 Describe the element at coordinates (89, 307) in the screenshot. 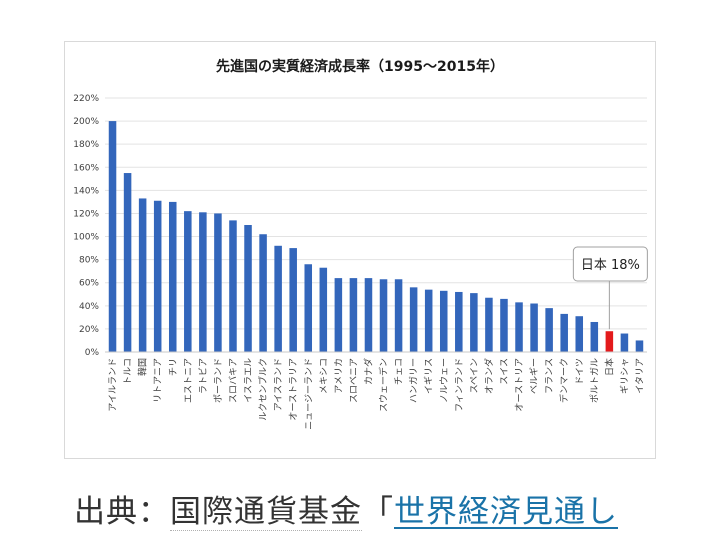

I see `y-tick-label: 40%` at that location.